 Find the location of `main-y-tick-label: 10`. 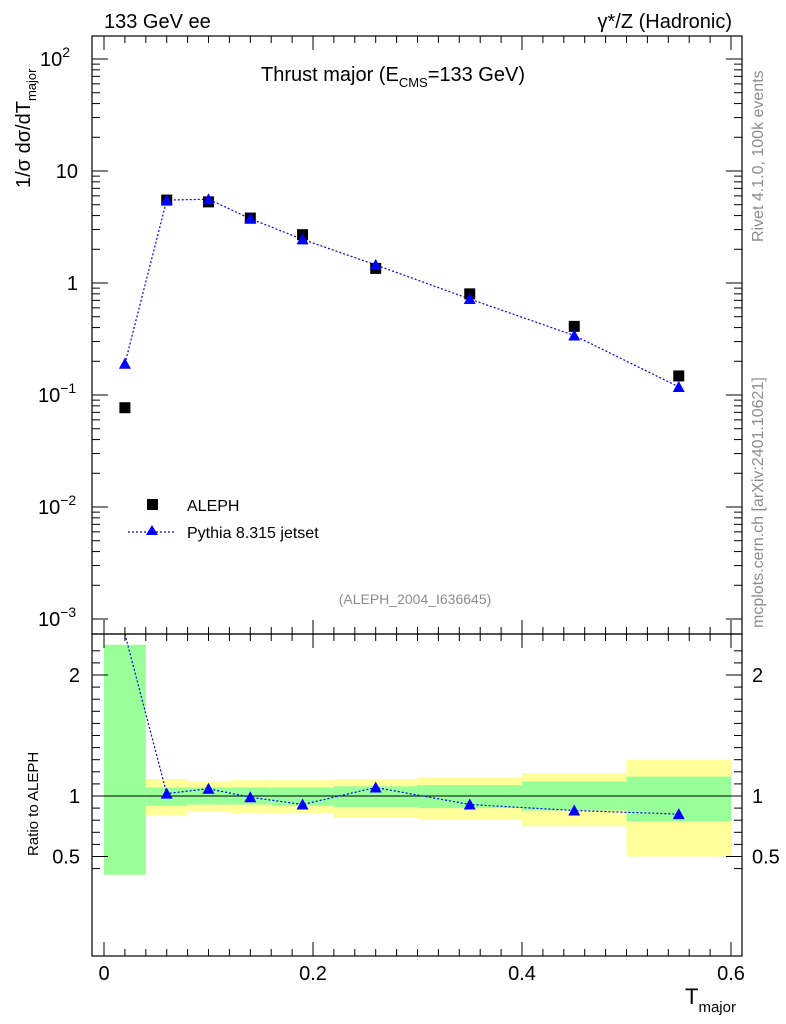

main-y-tick-label: 10 is located at coordinates (67, 172).